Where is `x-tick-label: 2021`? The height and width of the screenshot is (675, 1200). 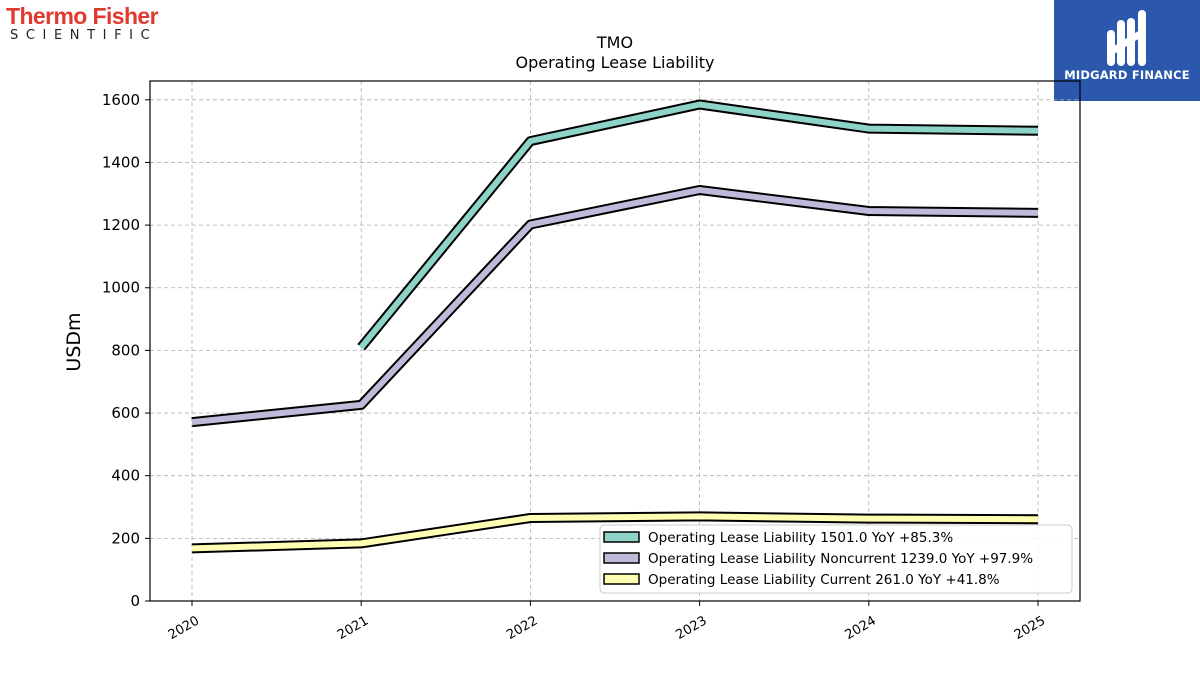 x-tick-label: 2021 is located at coordinates (353, 628).